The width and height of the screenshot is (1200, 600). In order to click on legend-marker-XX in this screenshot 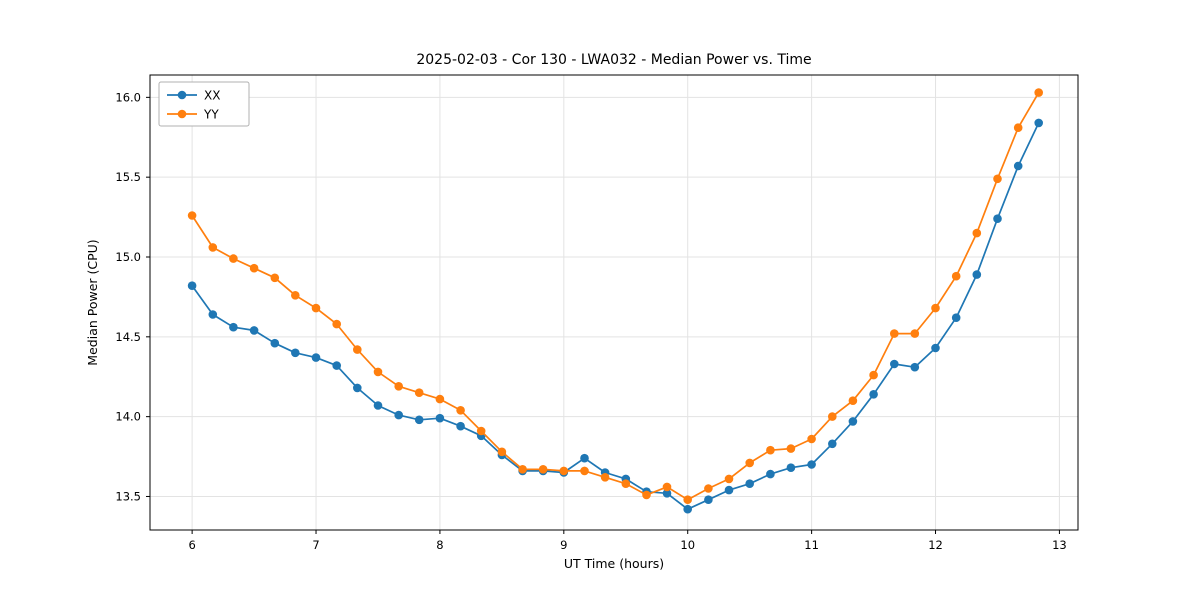, I will do `click(182, 95)`.